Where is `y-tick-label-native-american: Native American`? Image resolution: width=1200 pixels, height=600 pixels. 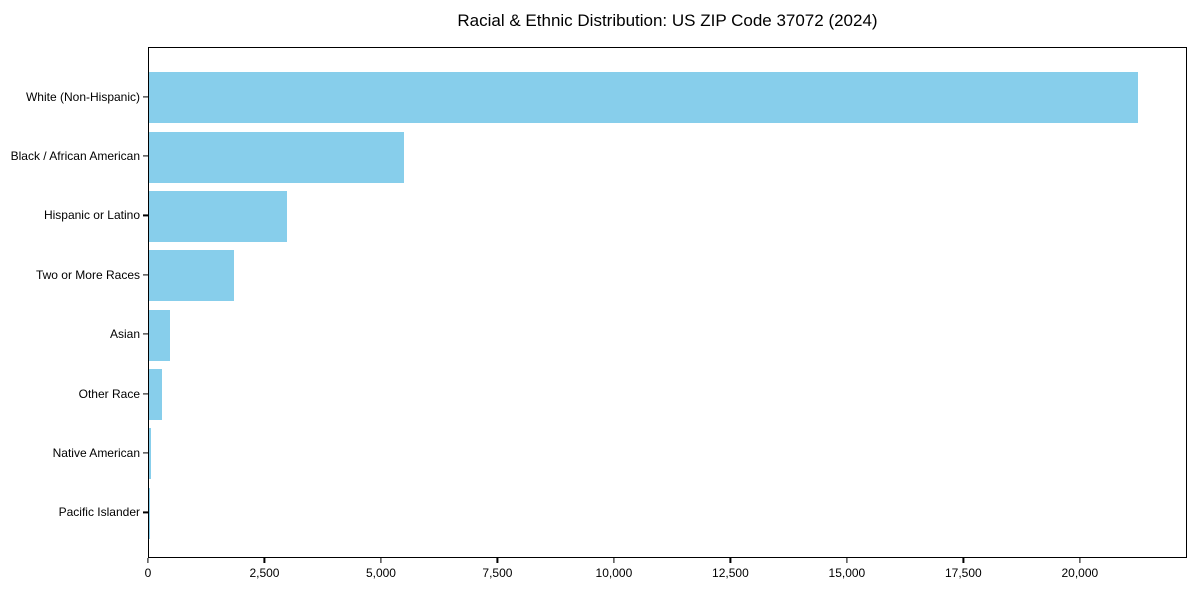 y-tick-label-native-american: Native American is located at coordinates (96, 452).